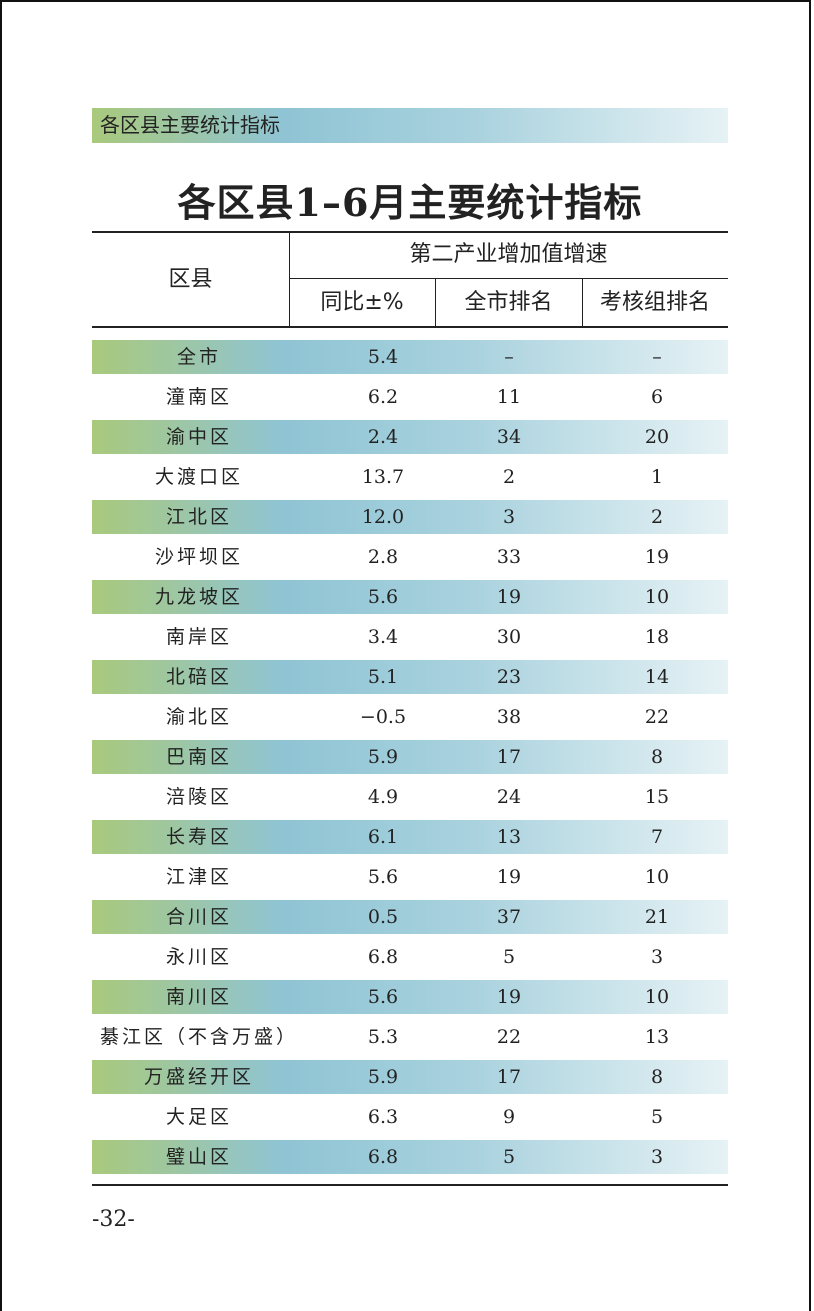 The height and width of the screenshot is (1311, 814). What do you see at coordinates (198, 957) in the screenshot?
I see `district-name: 永川区` at bounding box center [198, 957].